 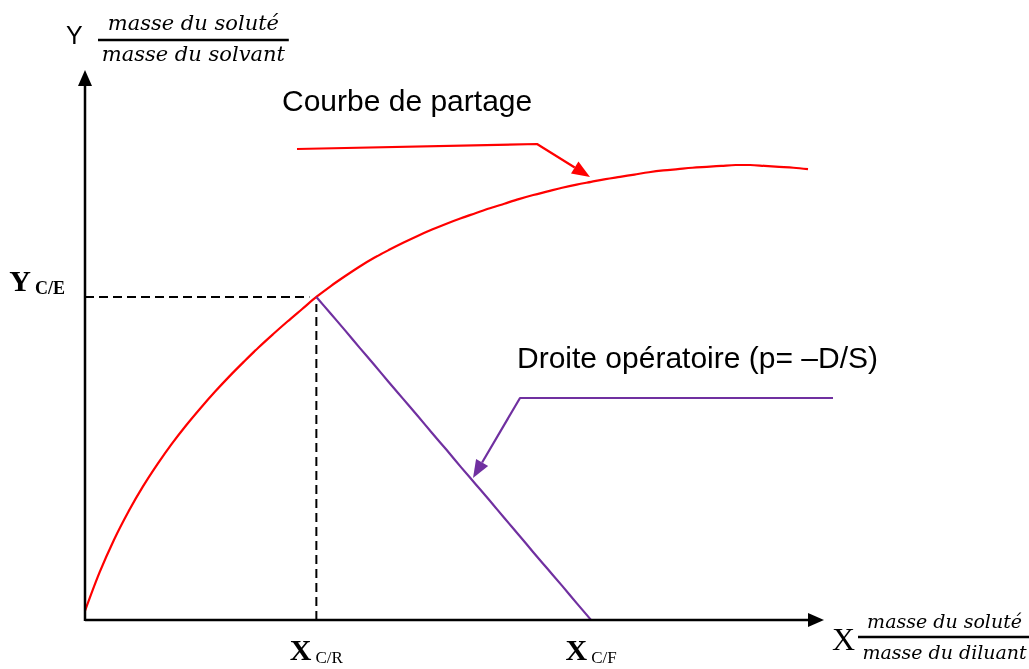 I want to click on text: Courbe de partage, so click(x=407, y=100).